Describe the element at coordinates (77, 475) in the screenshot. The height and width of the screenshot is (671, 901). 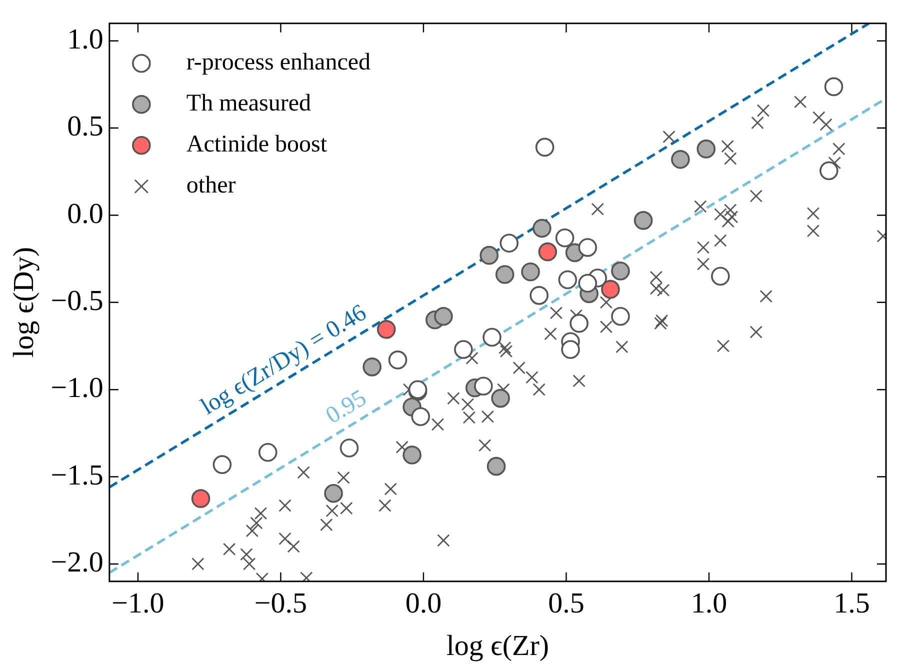
I see `y-tick-label: −1.5` at that location.